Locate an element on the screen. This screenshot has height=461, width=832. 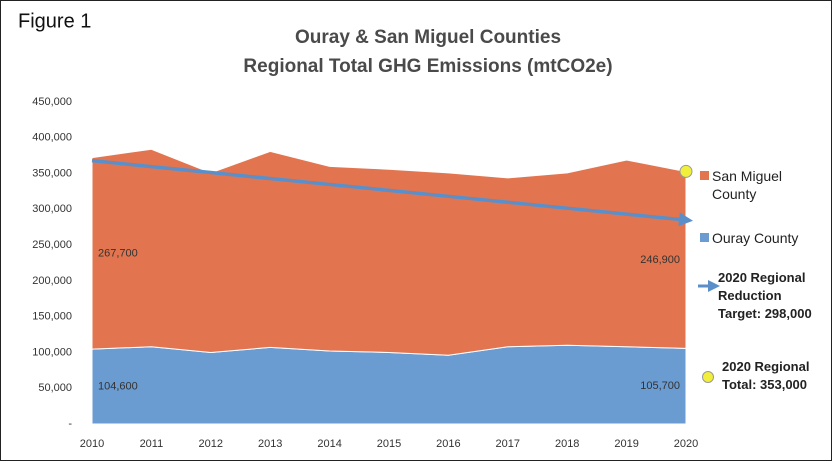
data-label: 104,600 is located at coordinates (118, 386).